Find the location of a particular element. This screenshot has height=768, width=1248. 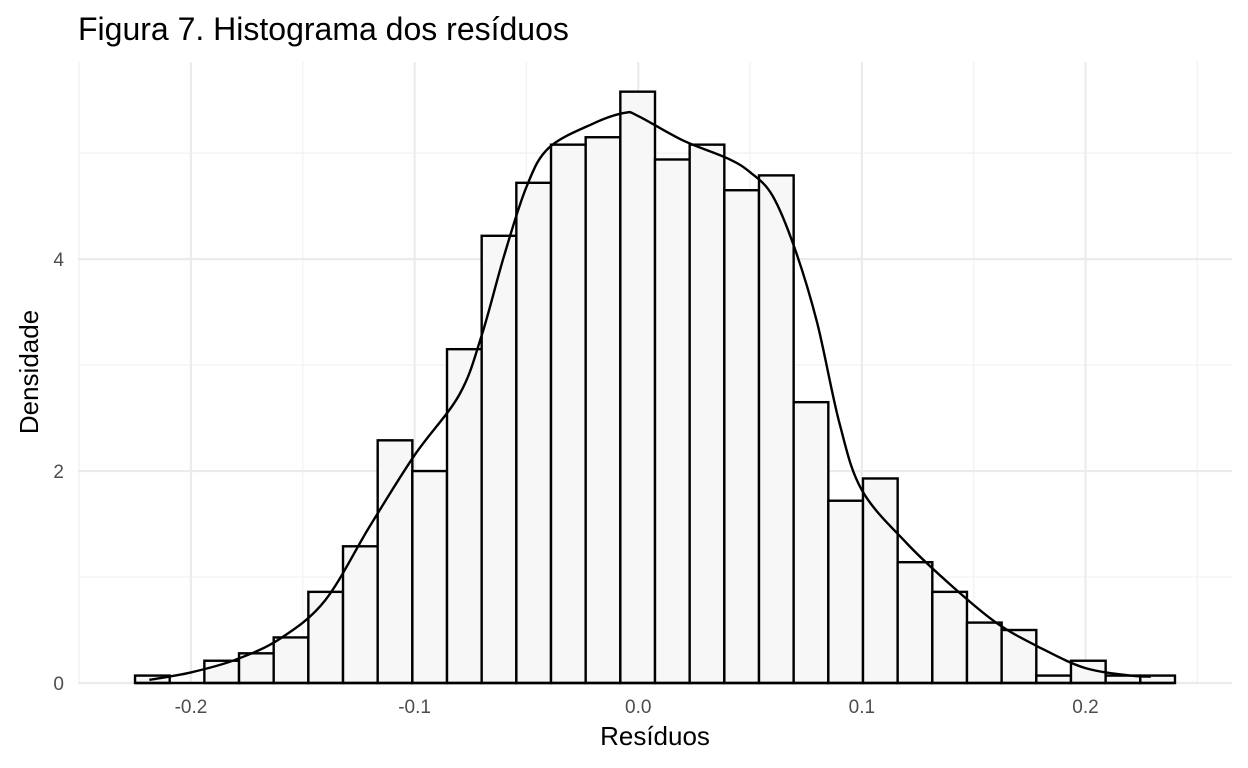

x-tick-label: 0.2 is located at coordinates (1085, 707).